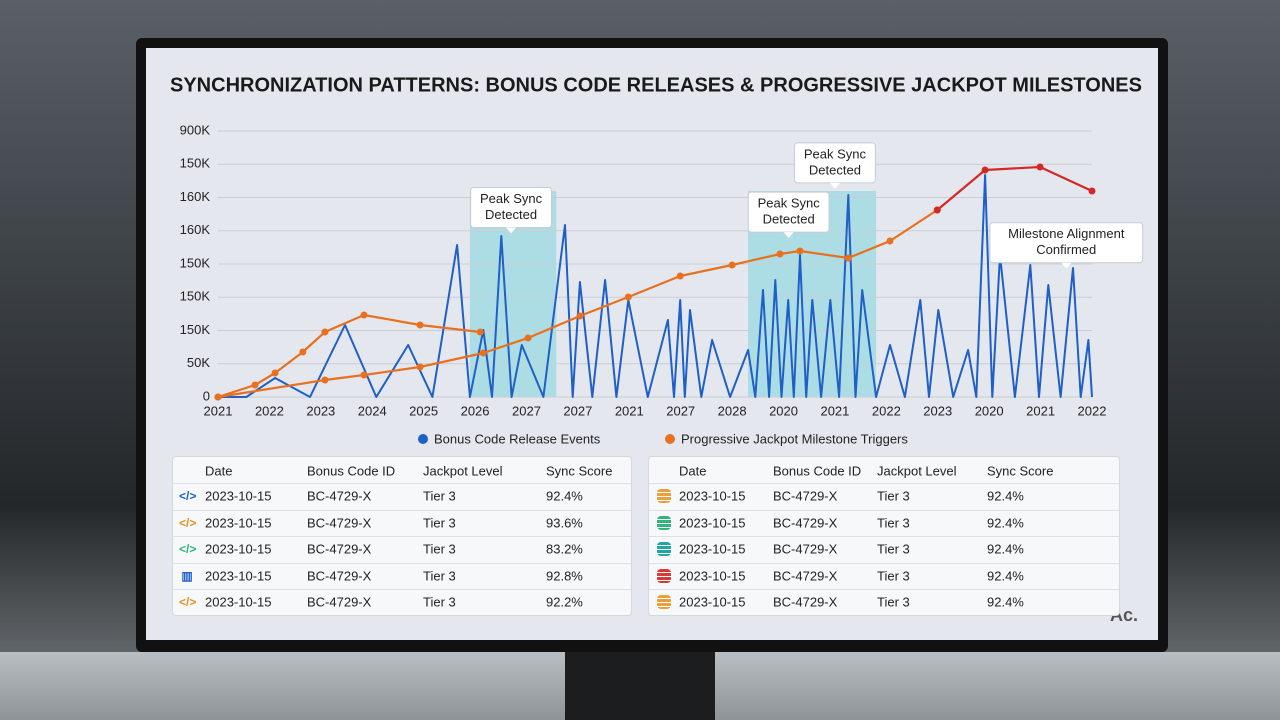 This screenshot has width=1280, height=720. Describe the element at coordinates (564, 575) in the screenshot. I see `table-cell: 92.8%` at that location.